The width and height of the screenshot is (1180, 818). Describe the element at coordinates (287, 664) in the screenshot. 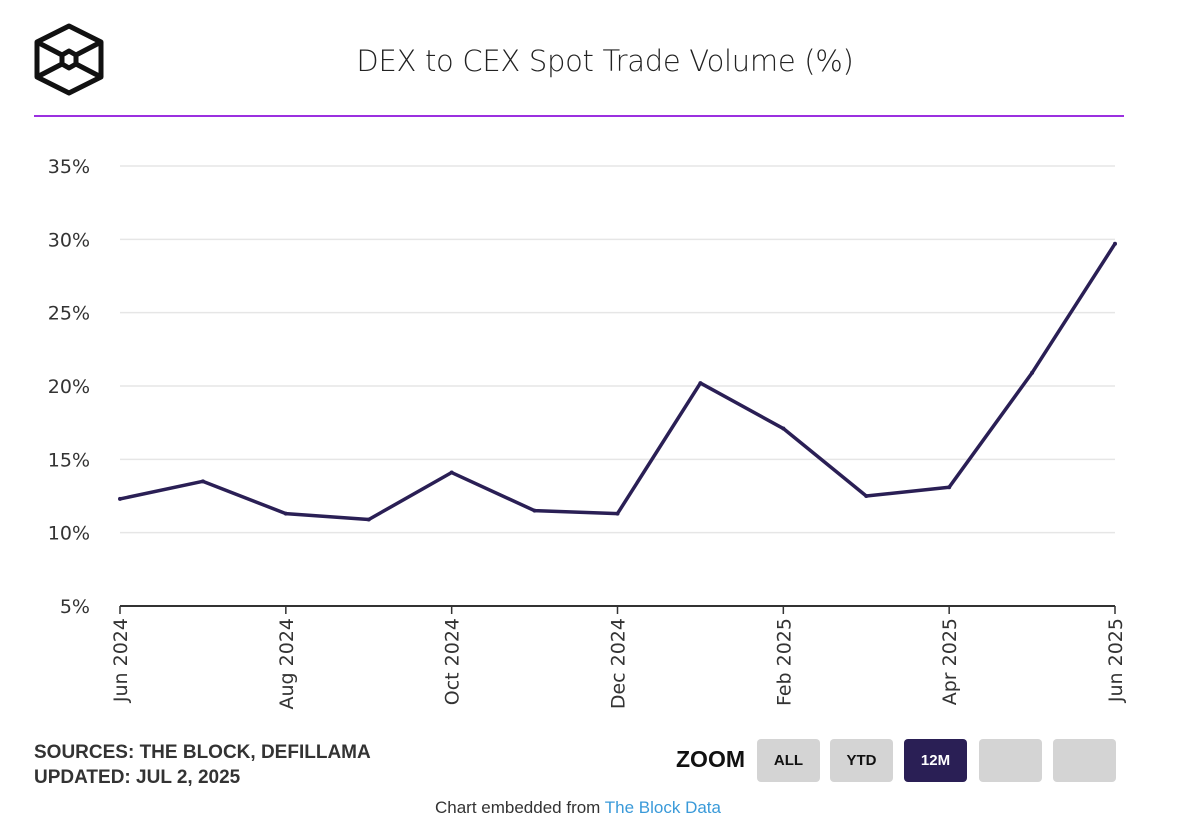

I see `x-tick-label: Aug 2024` at that location.